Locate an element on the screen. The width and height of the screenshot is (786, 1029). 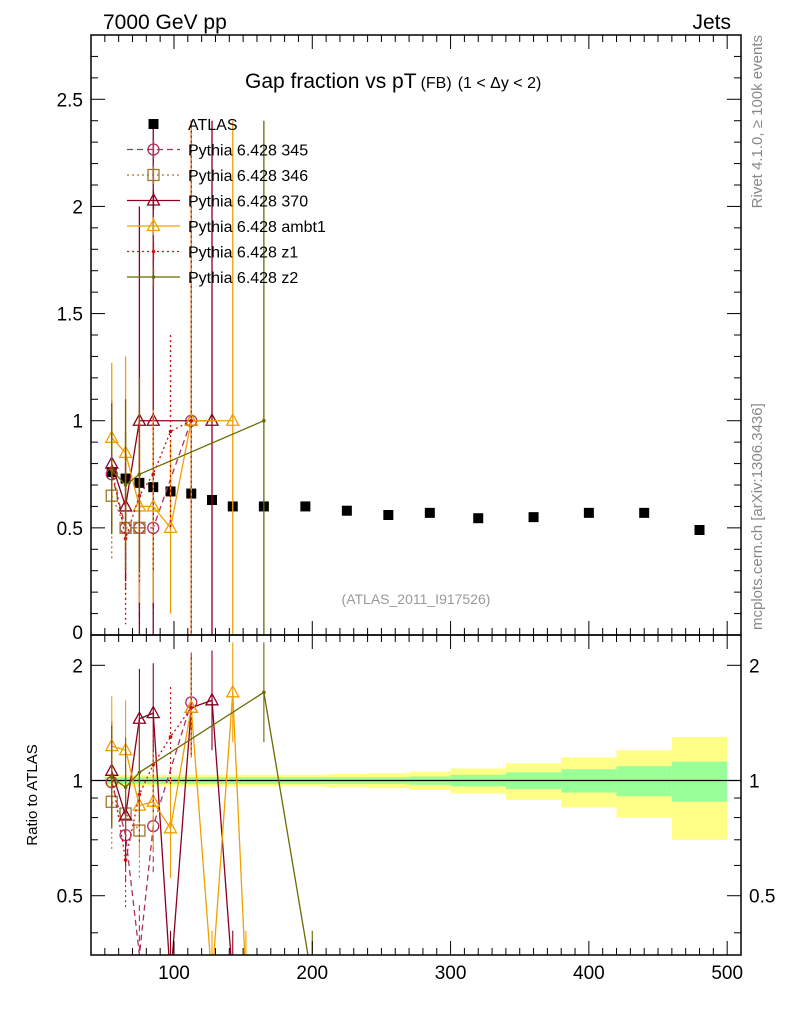
header-right: Jets is located at coordinates (711, 22).